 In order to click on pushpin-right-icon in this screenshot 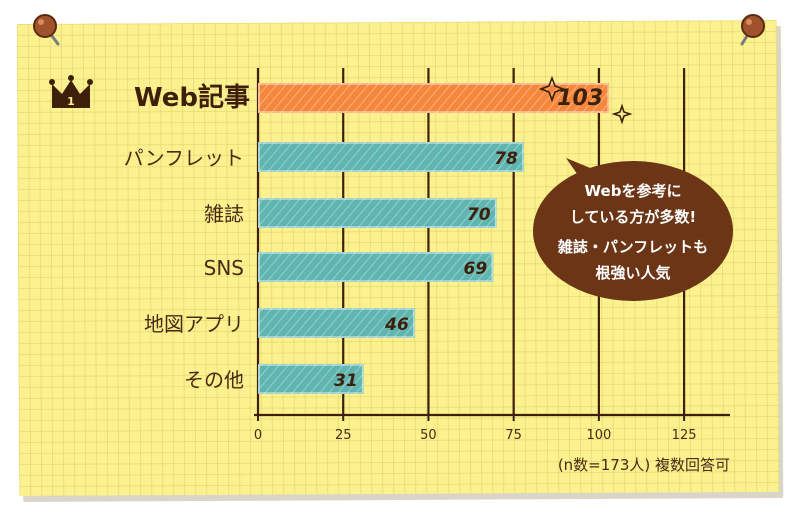, I will do `click(752, 30)`.